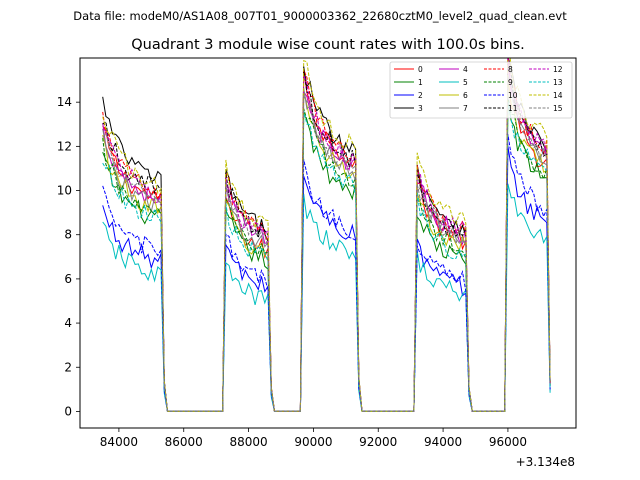 This screenshot has height=480, width=640. Describe the element at coordinates (64, 191) in the screenshot. I see `y-tick-label: 10` at that location.